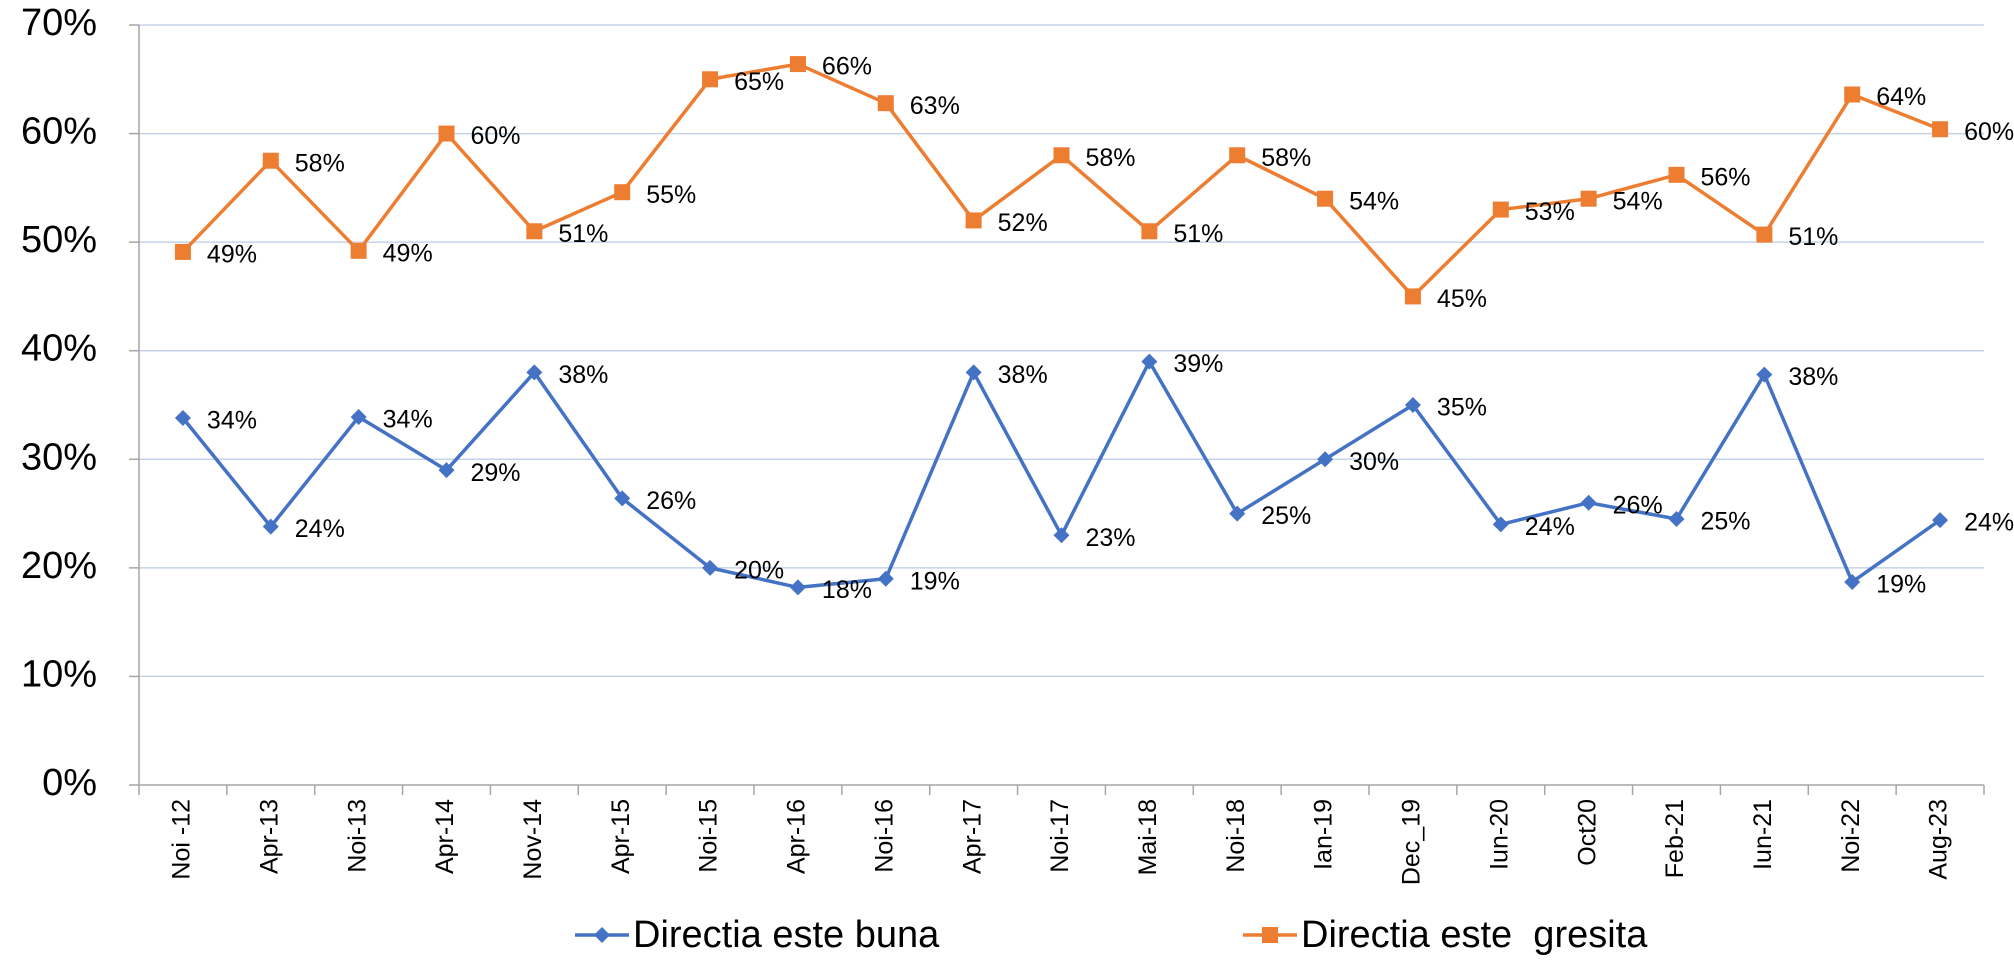  What do you see at coordinates (533, 839) in the screenshot?
I see `x-tick-label: Nov-14` at bounding box center [533, 839].